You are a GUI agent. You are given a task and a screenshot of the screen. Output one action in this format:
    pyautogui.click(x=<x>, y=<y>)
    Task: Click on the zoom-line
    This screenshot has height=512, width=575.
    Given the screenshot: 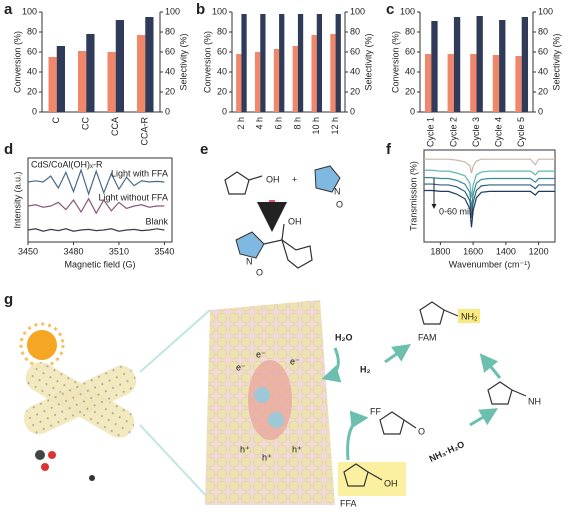 What is the action you would take?
    pyautogui.click(x=175, y=405)
    